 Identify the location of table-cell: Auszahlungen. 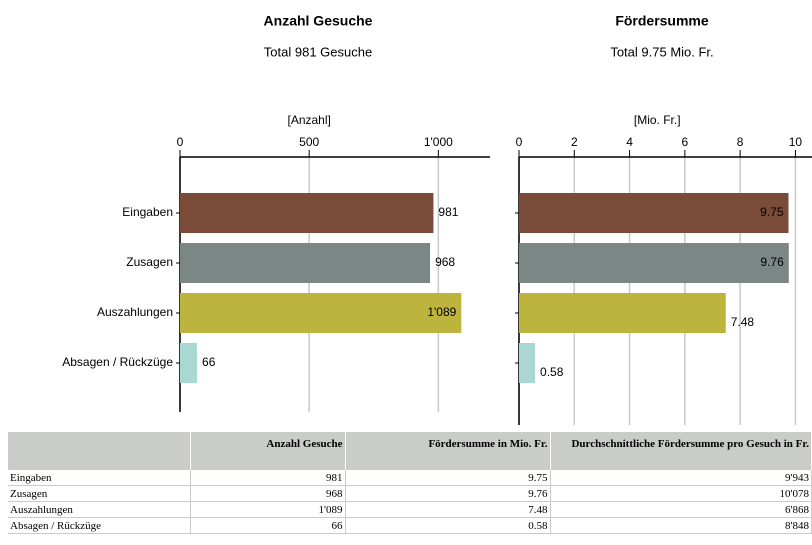
(99, 509).